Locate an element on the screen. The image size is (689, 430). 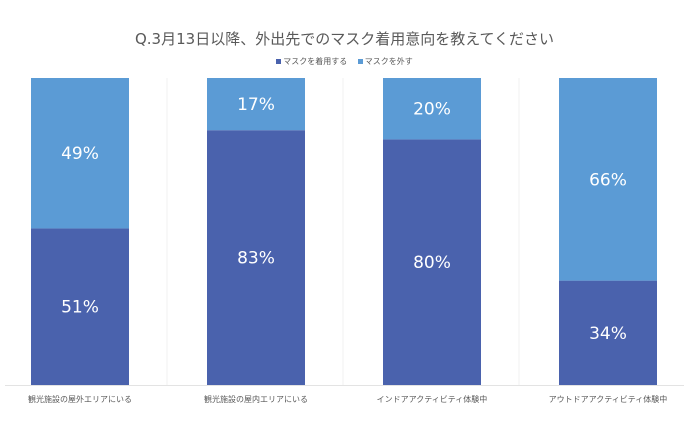
data-label: 34% is located at coordinates (608, 334).